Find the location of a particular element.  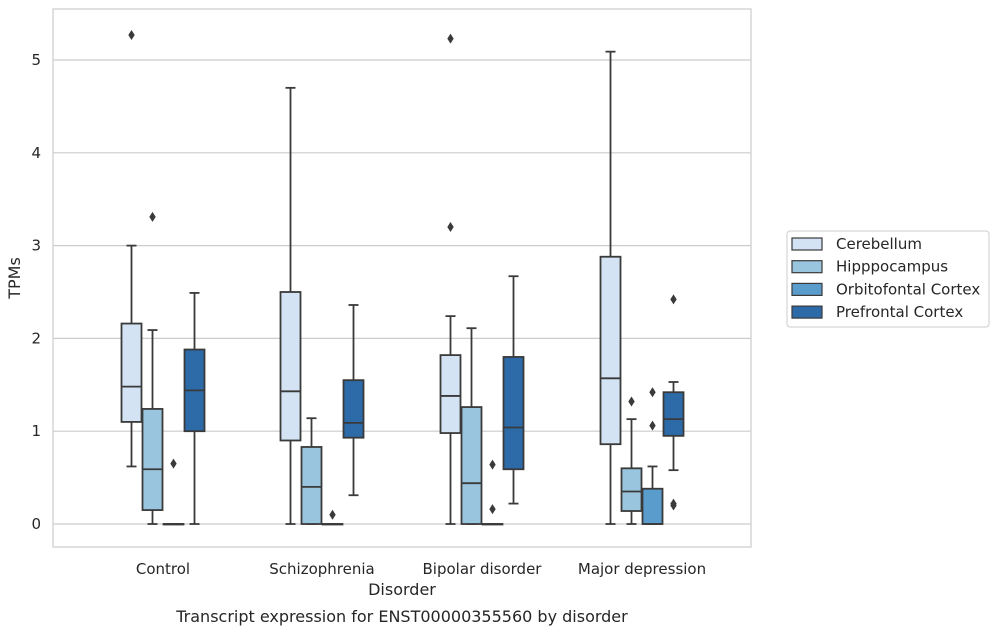

y-tick-label: 0 is located at coordinates (36, 524).